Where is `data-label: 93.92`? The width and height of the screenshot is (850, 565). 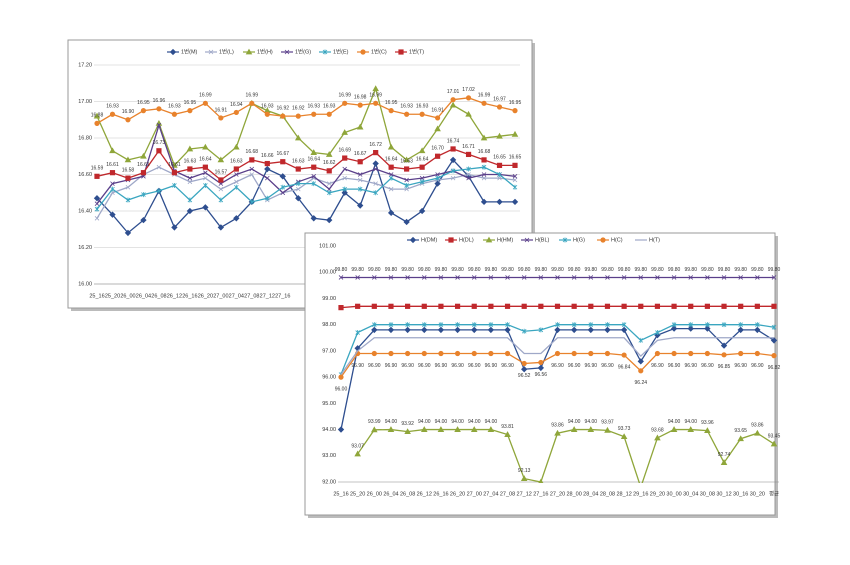
data-label: 93.92 is located at coordinates (407, 424).